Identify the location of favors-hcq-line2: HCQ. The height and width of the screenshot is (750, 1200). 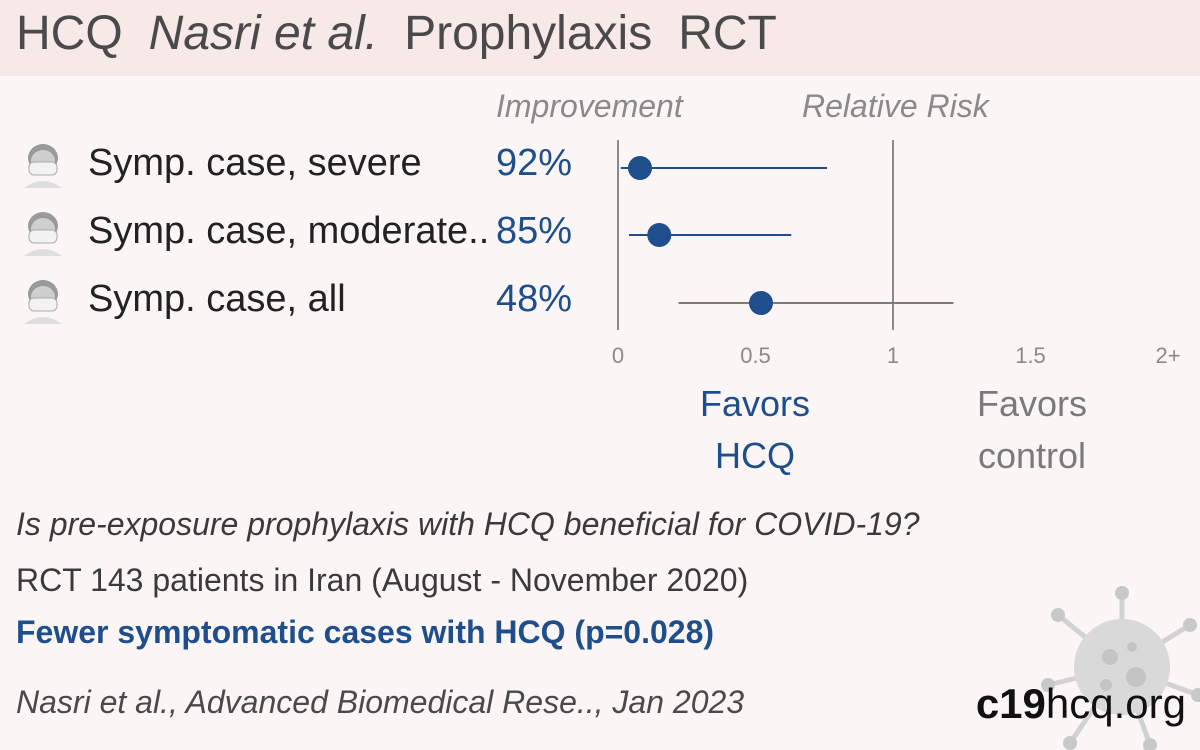
(755, 455).